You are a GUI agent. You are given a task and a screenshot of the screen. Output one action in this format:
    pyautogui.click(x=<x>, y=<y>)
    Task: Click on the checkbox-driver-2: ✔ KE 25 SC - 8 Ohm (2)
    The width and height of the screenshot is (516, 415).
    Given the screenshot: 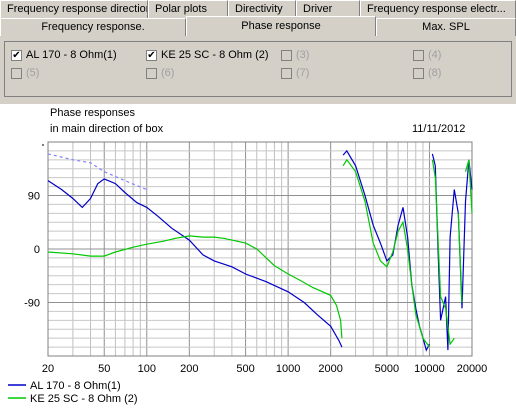 What is the action you would take?
    pyautogui.click(x=207, y=55)
    